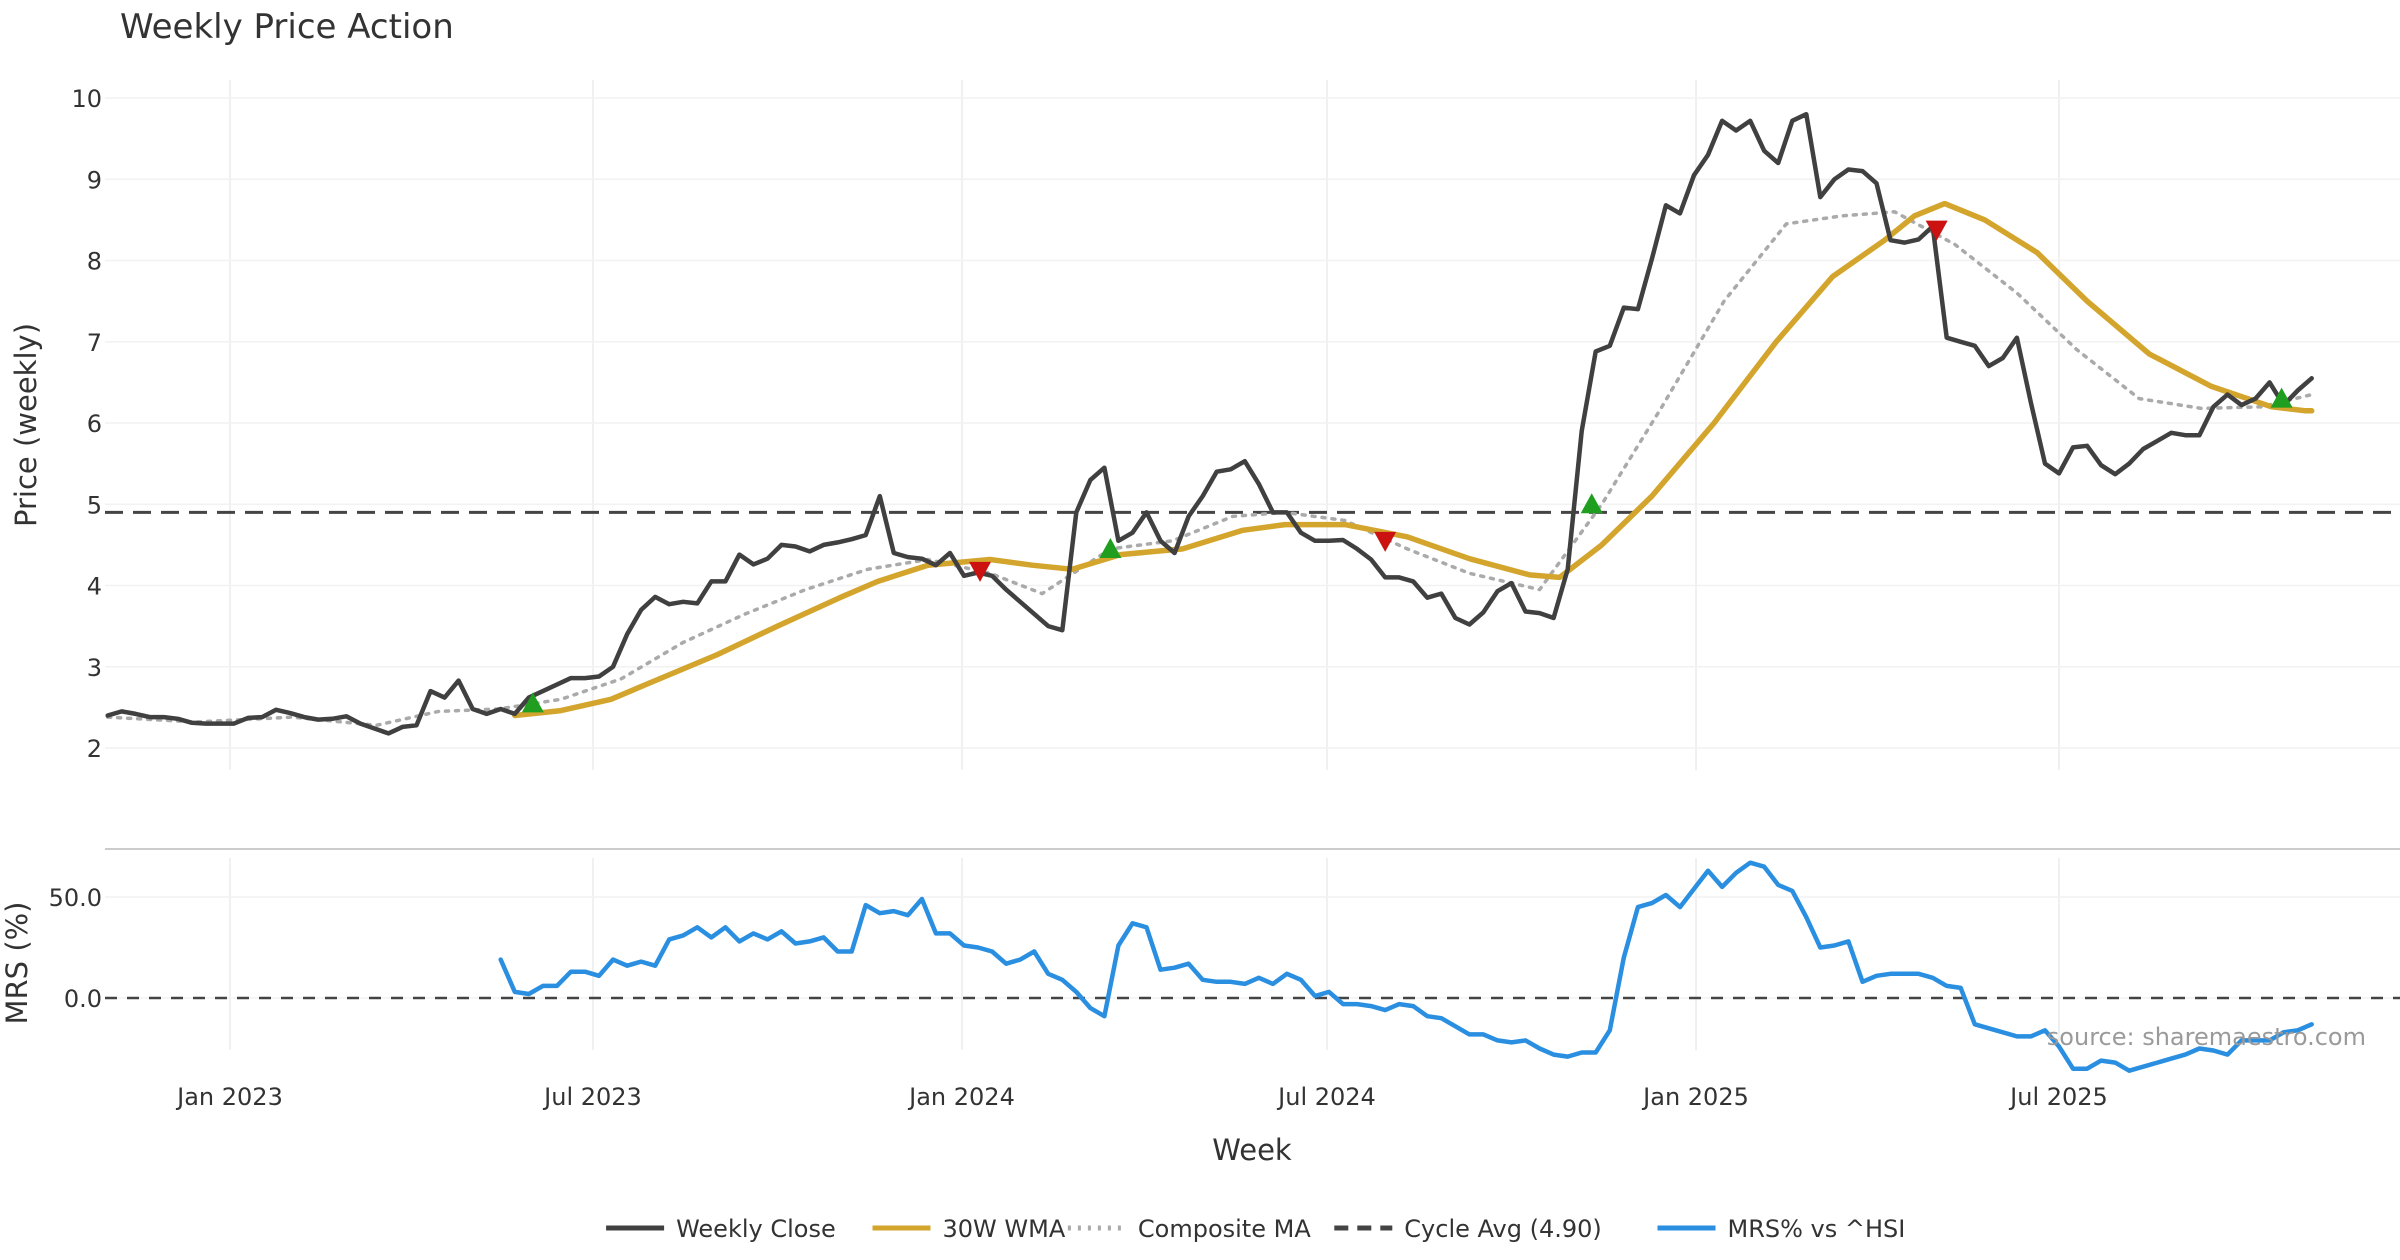 Image resolution: width=2400 pixels, height=1260 pixels. I want to click on legend-item: Cycle Avg (4.90), so click(1468, 1229).